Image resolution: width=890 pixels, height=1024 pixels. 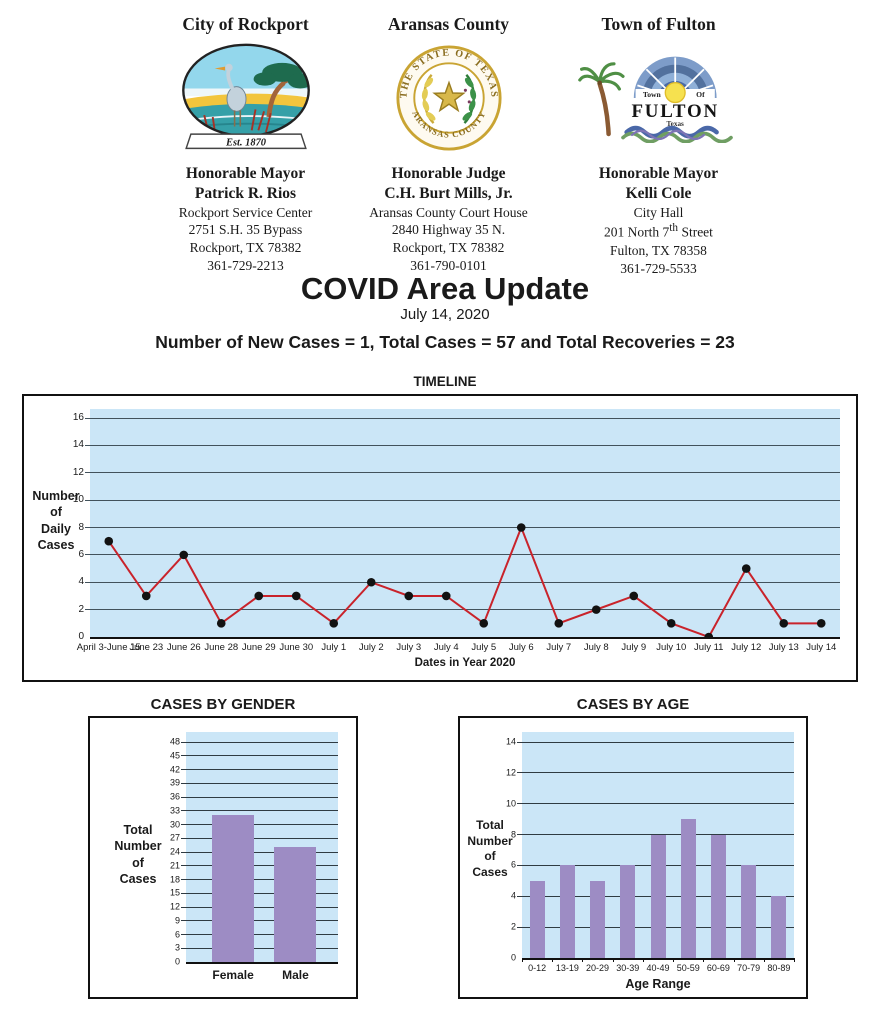 I want to click on x-tick-label: July 2, so click(x=371, y=647).